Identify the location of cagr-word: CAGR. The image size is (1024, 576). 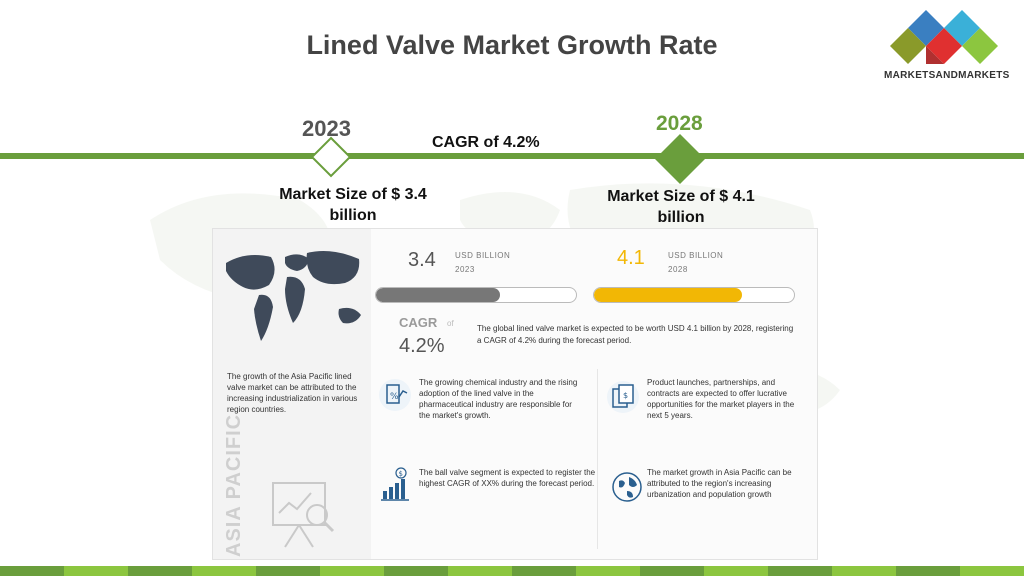
(418, 322).